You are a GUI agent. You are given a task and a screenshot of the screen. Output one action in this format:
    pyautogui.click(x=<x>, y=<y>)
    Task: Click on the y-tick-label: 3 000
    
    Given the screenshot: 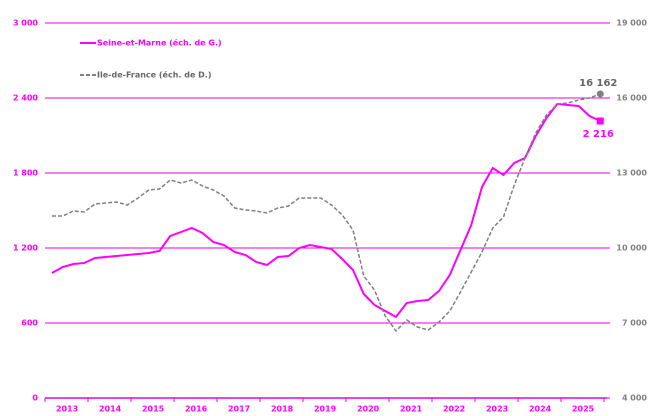 What is the action you would take?
    pyautogui.click(x=25, y=23)
    